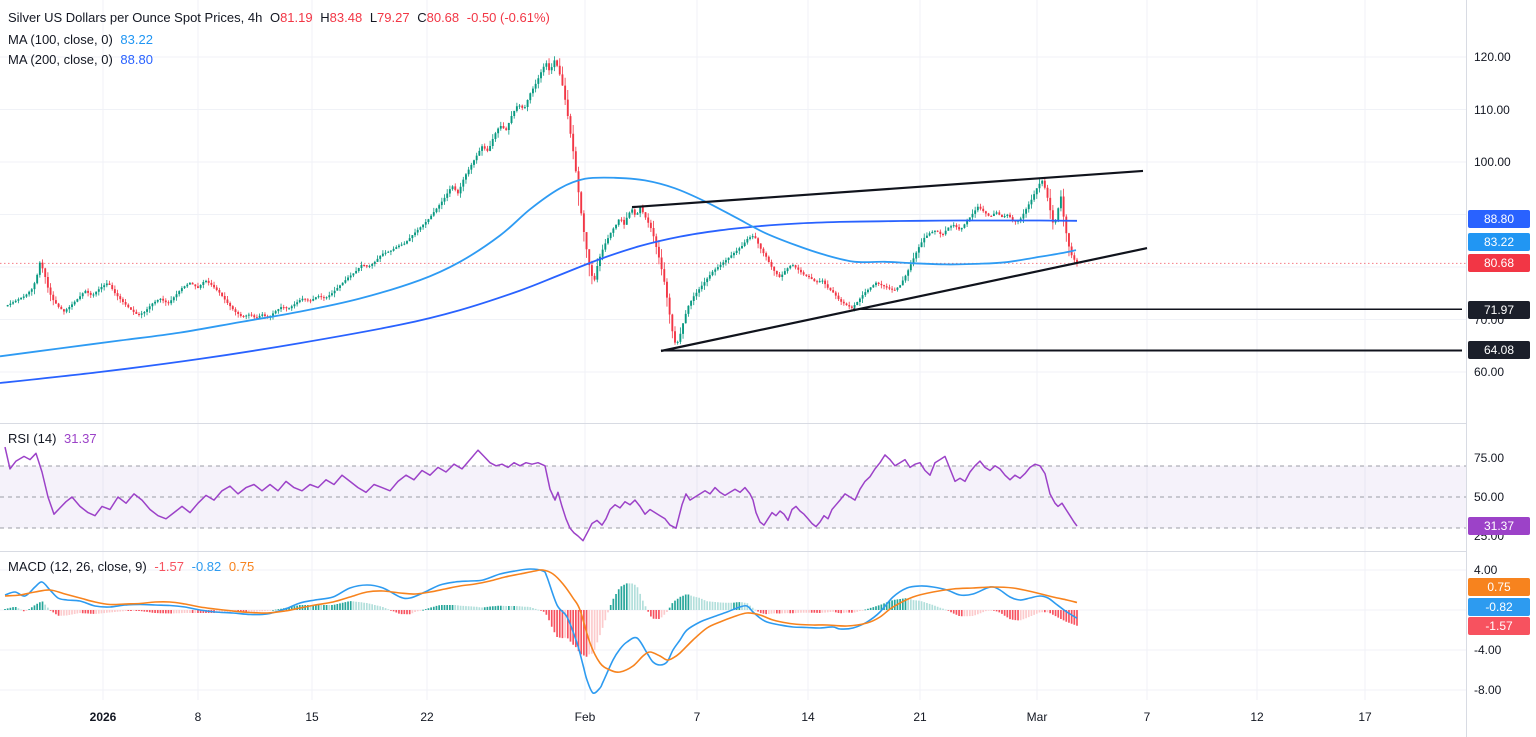 The width and height of the screenshot is (1536, 737). Describe the element at coordinates (325, 17) in the screenshot. I see `high-label: H` at that location.